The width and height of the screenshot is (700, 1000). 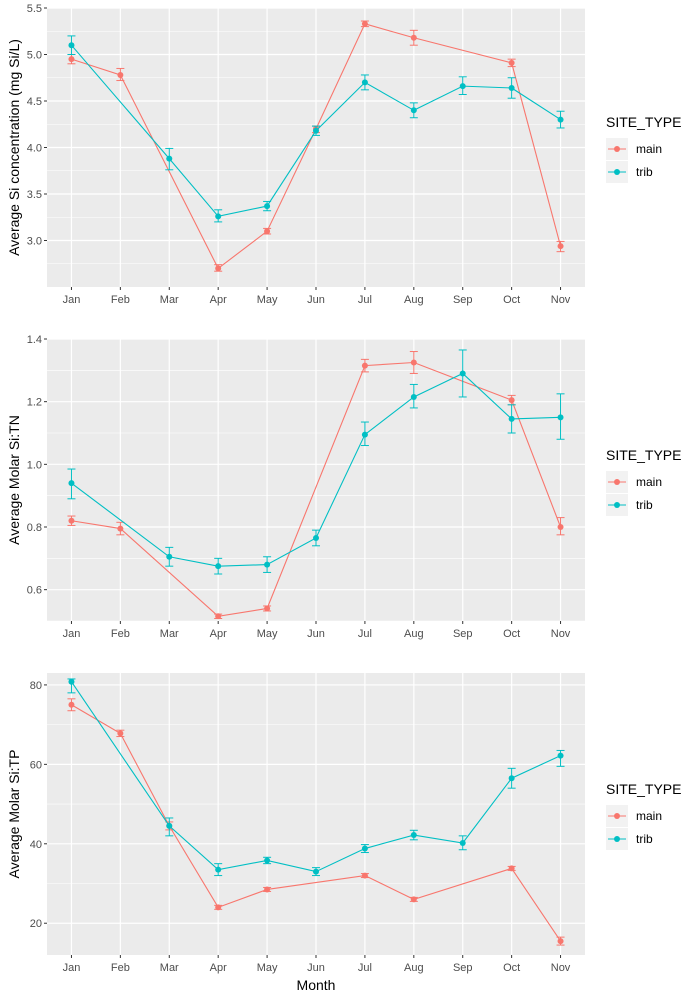 I want to click on y-tick-label: 3.0, so click(x=34, y=242).